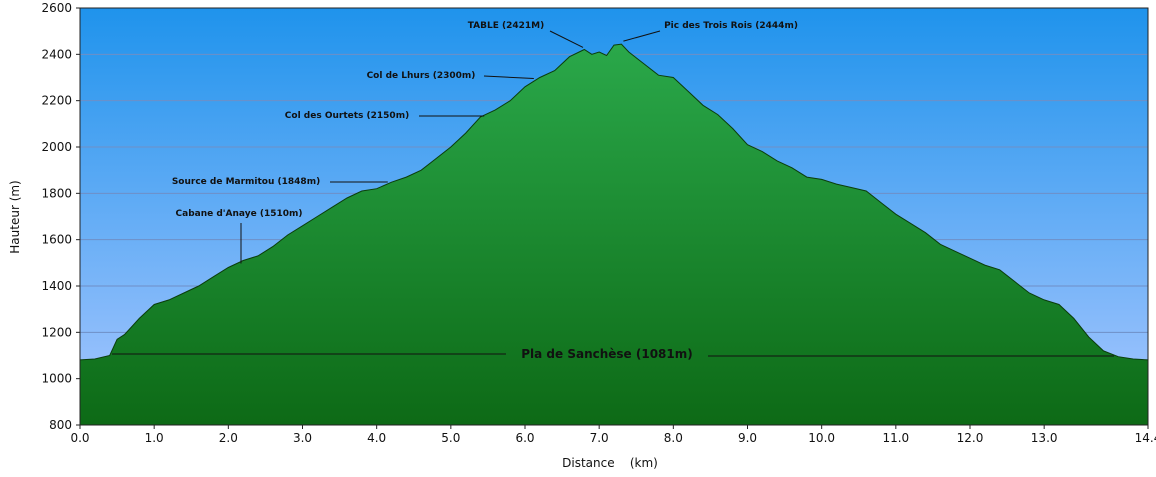 The width and height of the screenshot is (1156, 477). Describe the element at coordinates (154, 438) in the screenshot. I see `x-tick-label: 1.0` at that location.